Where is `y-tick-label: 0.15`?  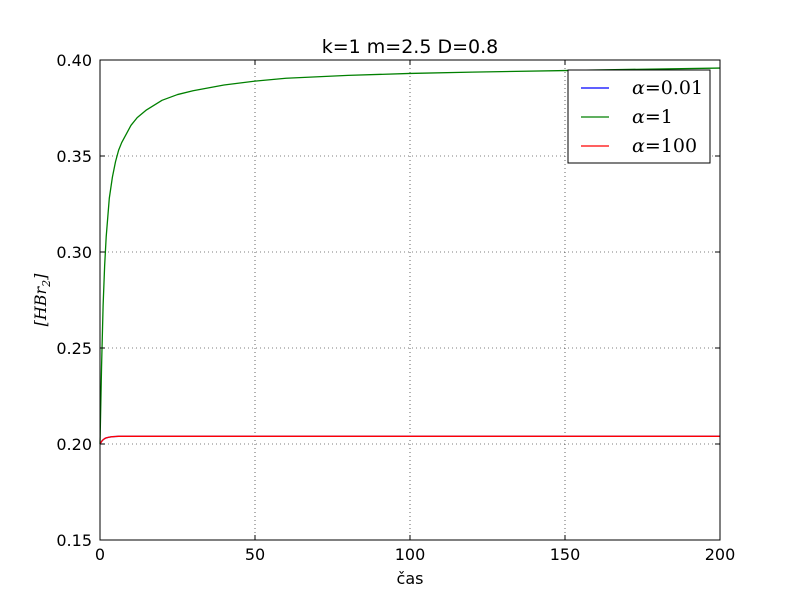
y-tick-label: 0.15 is located at coordinates (74, 540).